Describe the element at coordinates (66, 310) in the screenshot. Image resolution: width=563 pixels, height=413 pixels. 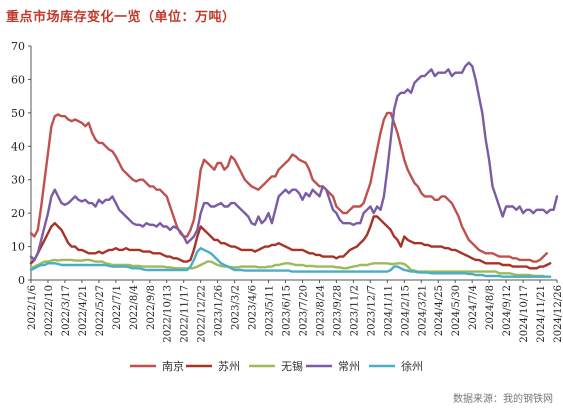
I see `x-tick-label: 2022/3/17` at that location.